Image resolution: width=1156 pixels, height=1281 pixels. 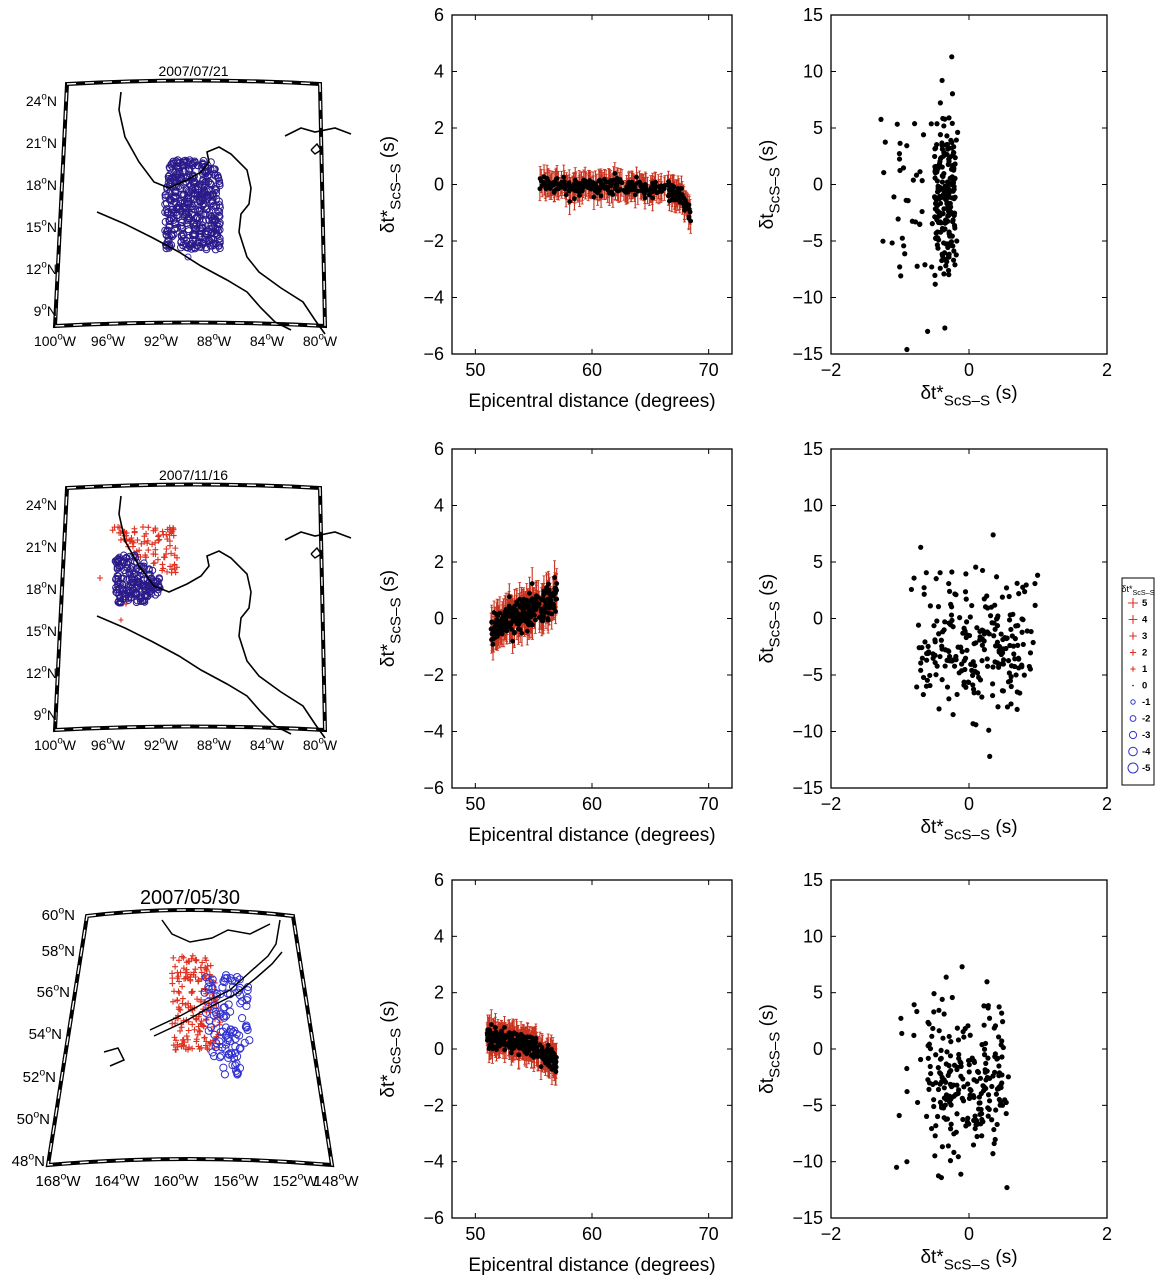 I want to click on plot-frame, so click(x=969, y=1049).